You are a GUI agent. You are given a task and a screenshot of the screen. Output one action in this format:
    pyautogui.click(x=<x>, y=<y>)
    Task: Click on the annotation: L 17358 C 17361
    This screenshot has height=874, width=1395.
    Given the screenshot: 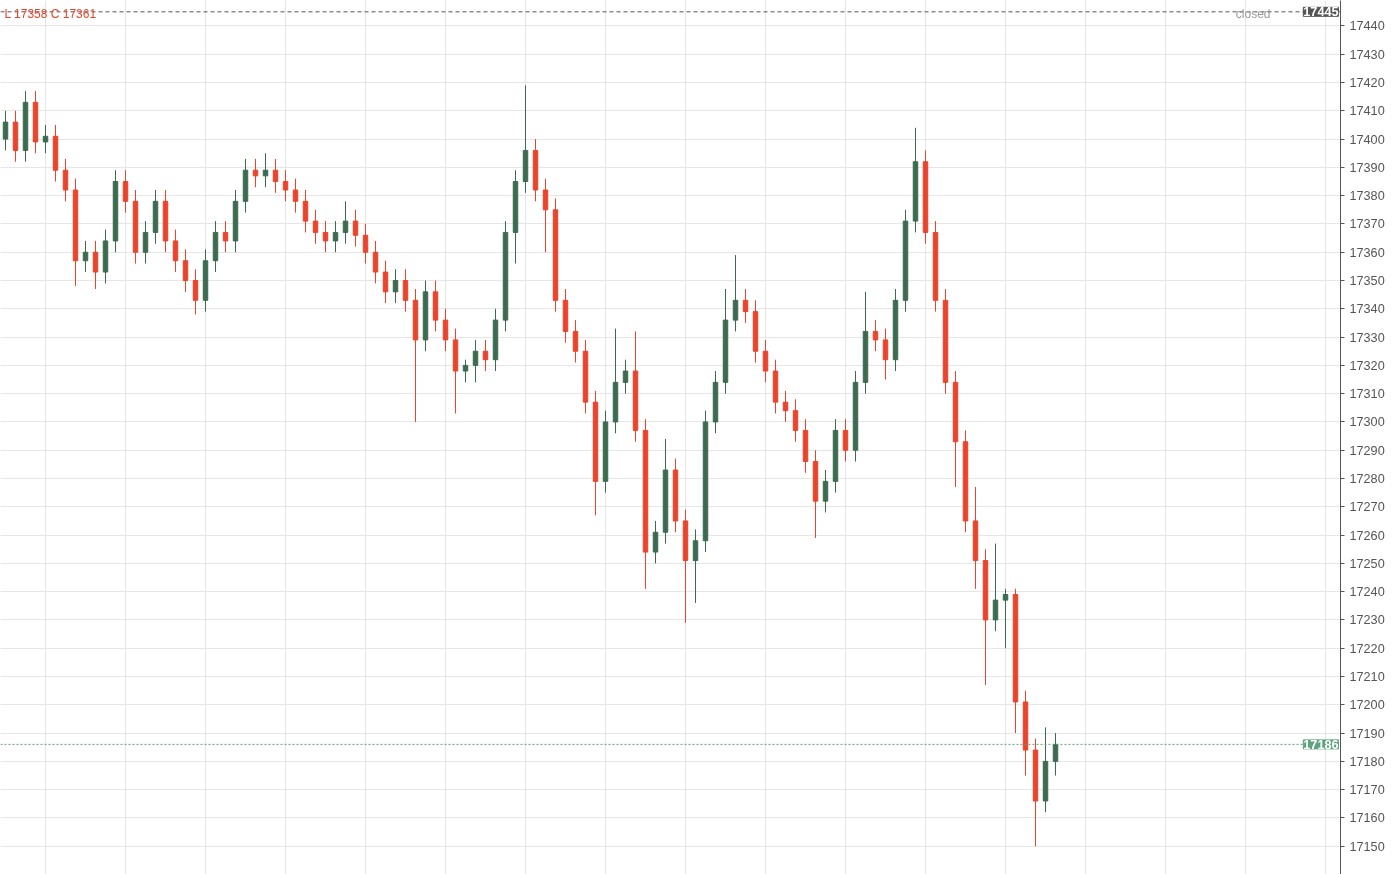 What is the action you would take?
    pyautogui.click(x=50, y=13)
    